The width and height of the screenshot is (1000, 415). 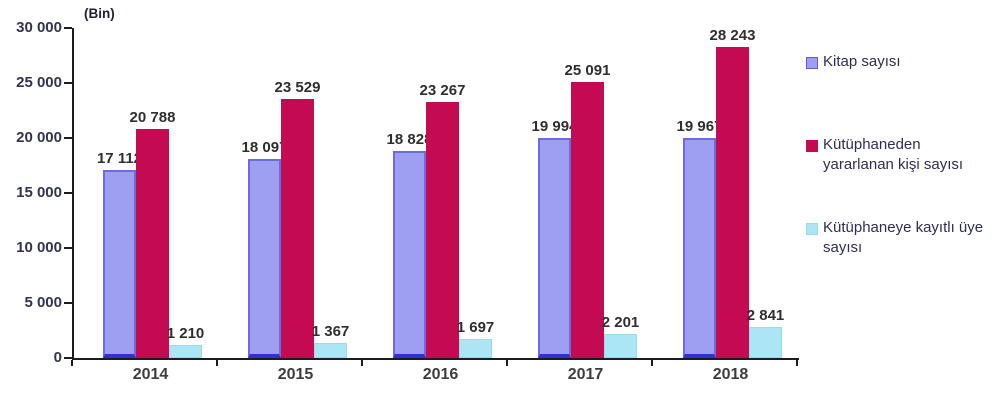 What do you see at coordinates (862, 61) in the screenshot?
I see `legend-label: Kitap sayısı` at bounding box center [862, 61].